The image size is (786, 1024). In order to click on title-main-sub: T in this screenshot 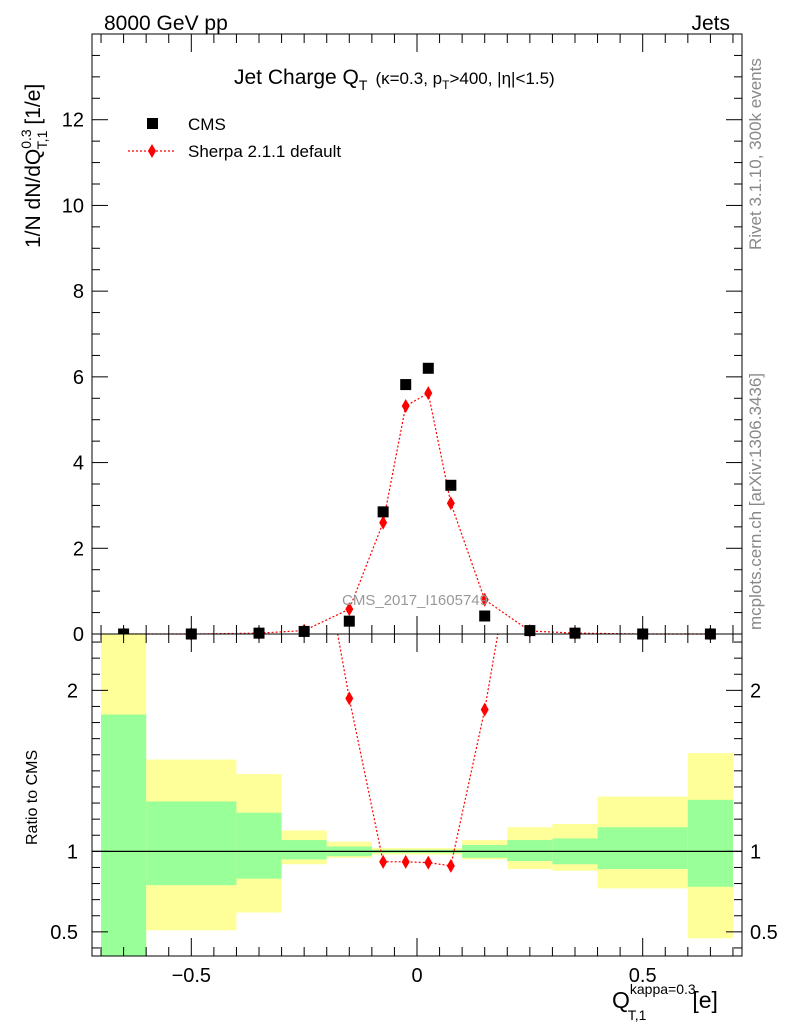, I will do `click(363, 85)`.